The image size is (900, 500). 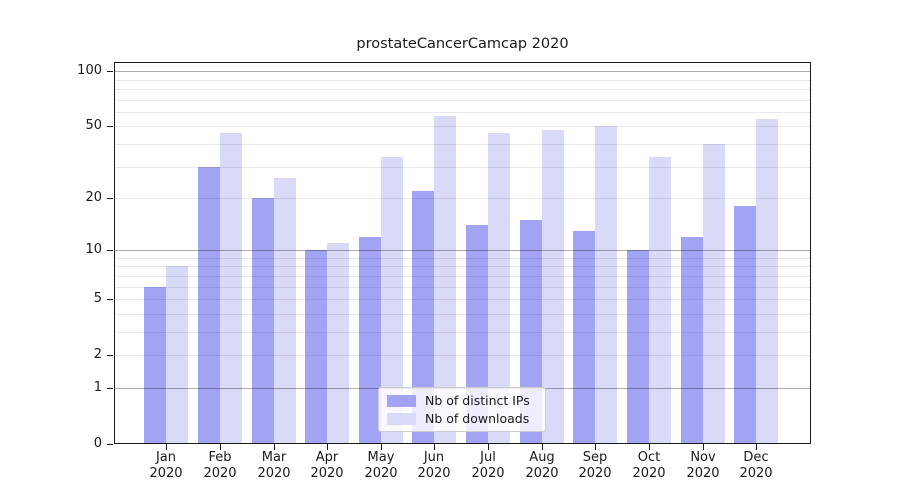 What do you see at coordinates (155, 365) in the screenshot?
I see `bar-distinct-ips-jan` at bounding box center [155, 365].